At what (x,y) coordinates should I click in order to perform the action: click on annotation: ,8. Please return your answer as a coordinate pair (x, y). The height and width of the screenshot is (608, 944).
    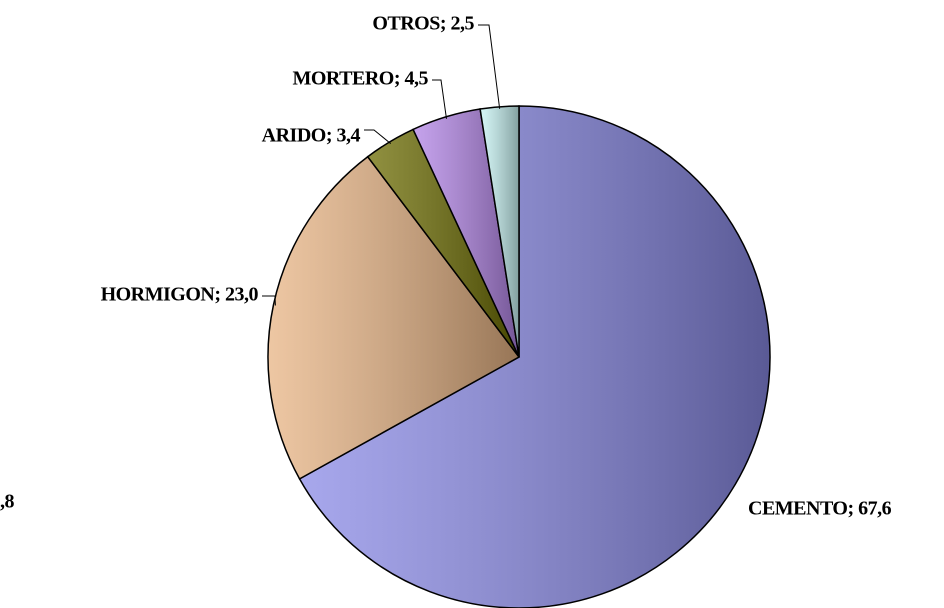
    Looking at the image, I should click on (7, 502).